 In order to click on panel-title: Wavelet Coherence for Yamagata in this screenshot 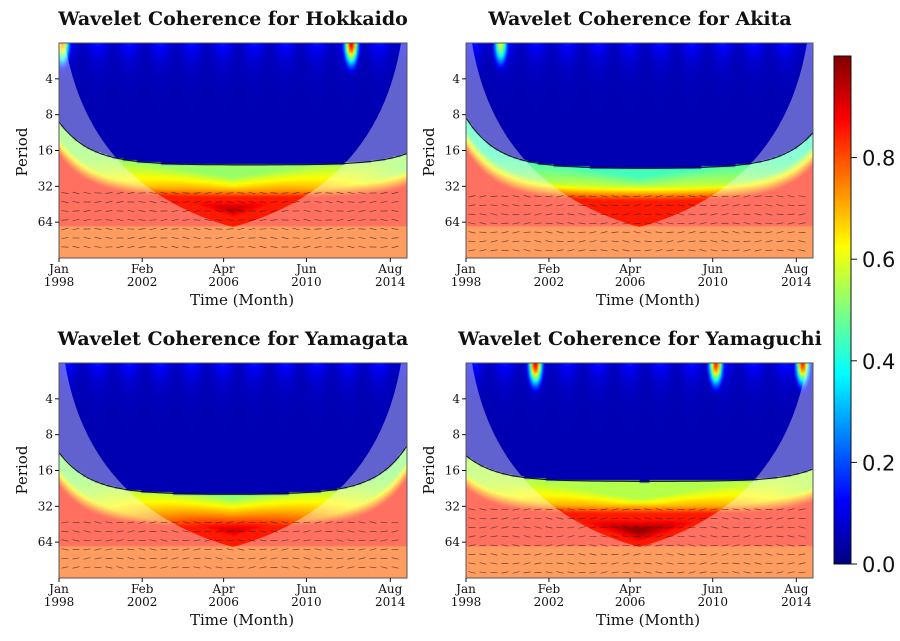, I will do `click(233, 339)`.